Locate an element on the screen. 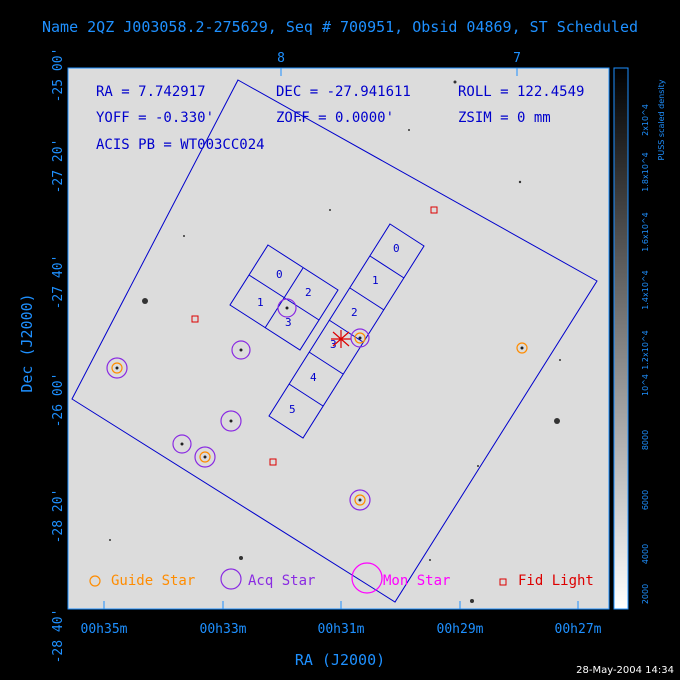  chip-label-s2: 2 is located at coordinates (354, 312).